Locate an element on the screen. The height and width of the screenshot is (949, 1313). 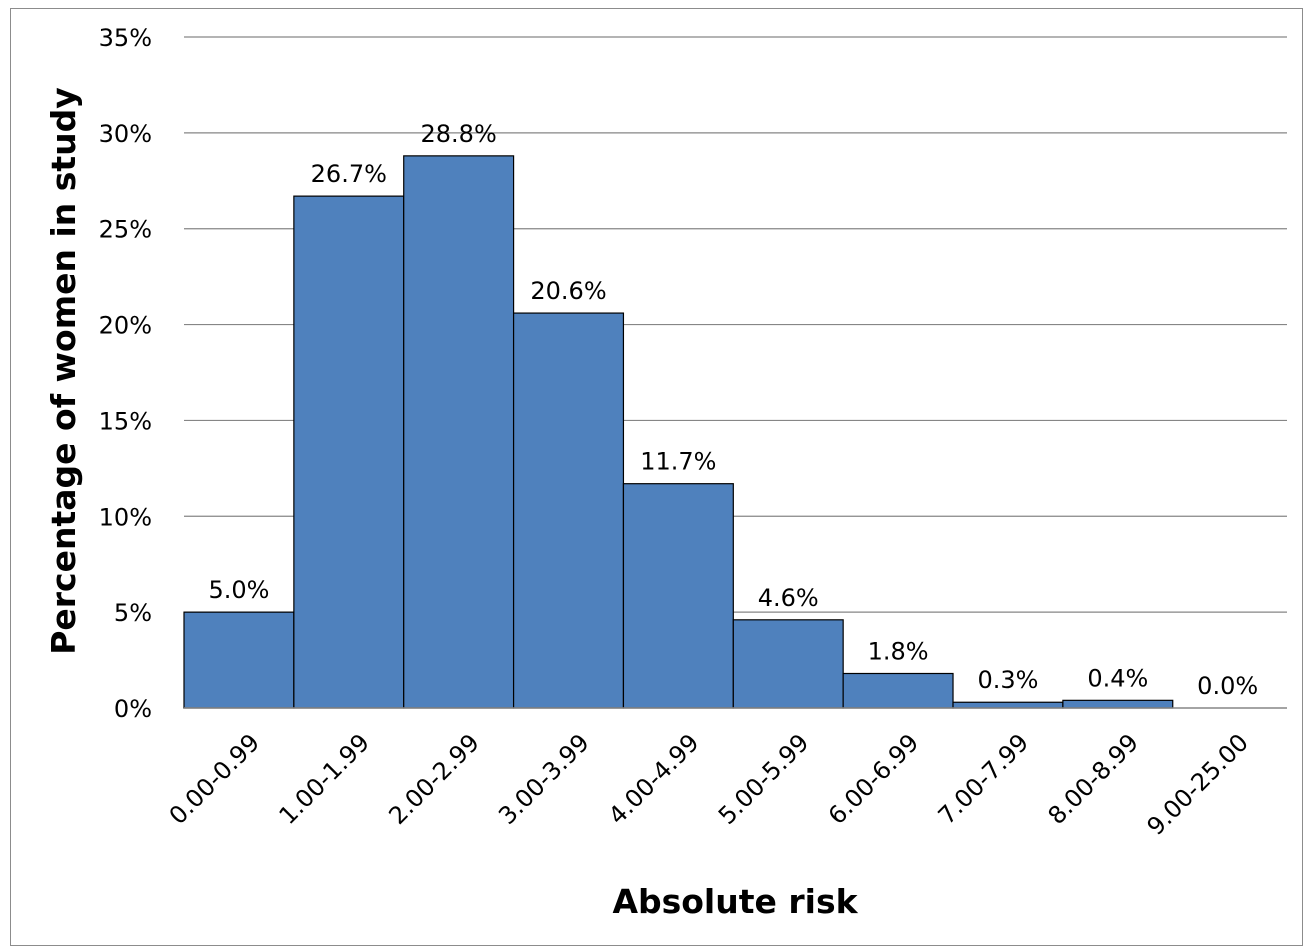
data-label: 26.7% is located at coordinates (349, 174).